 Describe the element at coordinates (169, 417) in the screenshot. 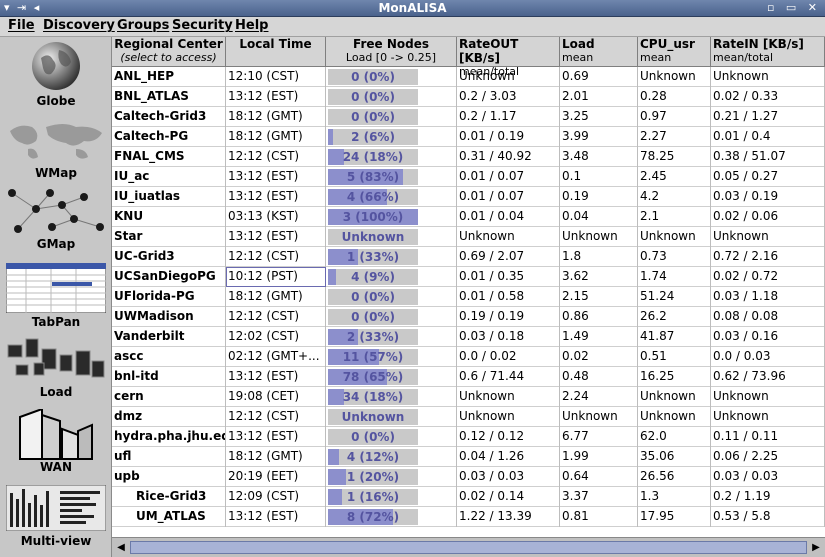

I see `site-name-cell: dmz` at that location.